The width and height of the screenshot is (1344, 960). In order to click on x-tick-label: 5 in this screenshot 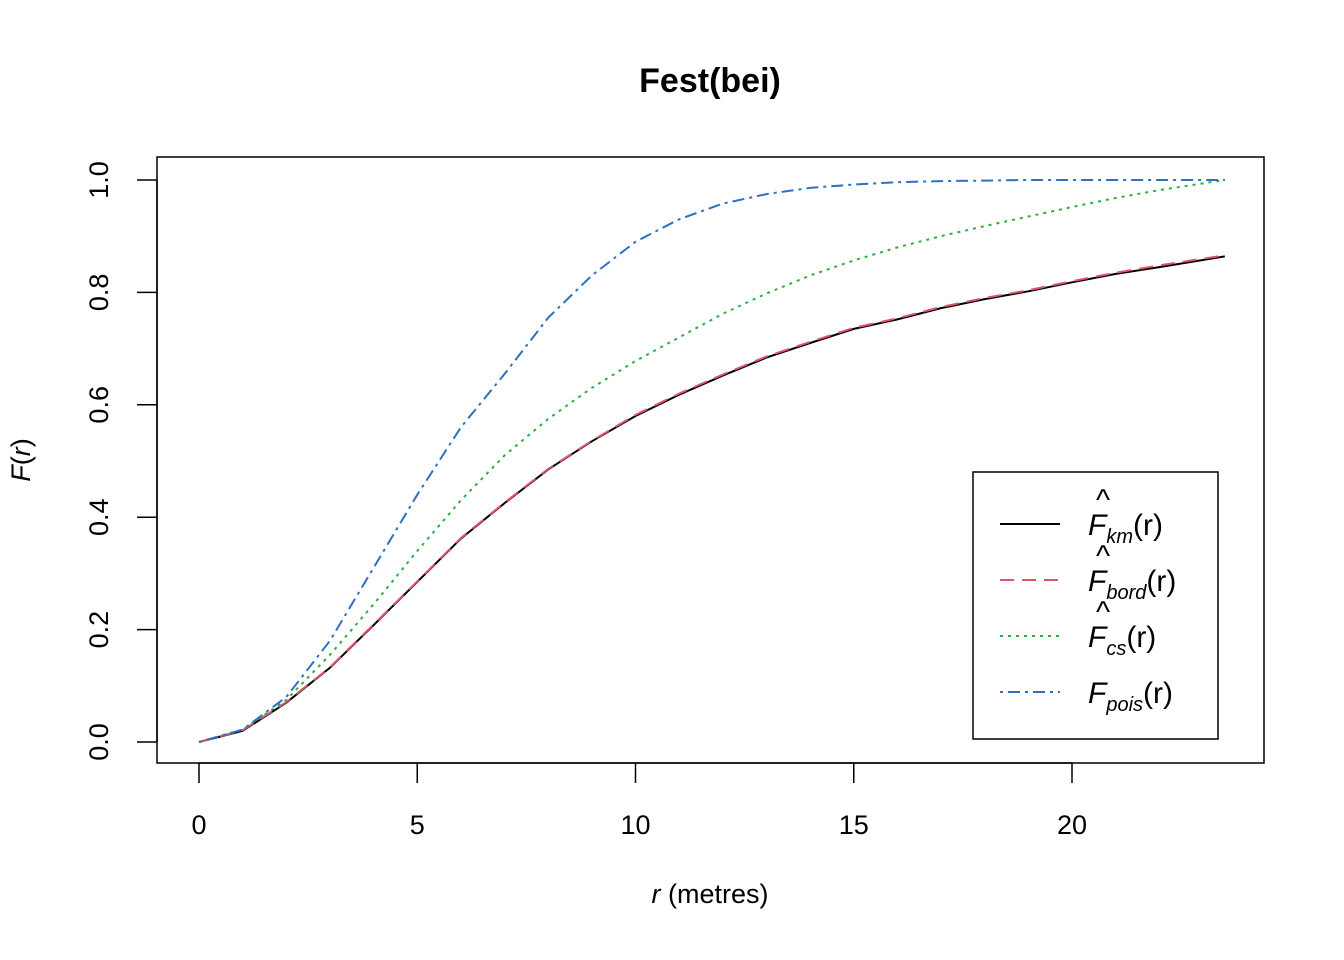, I will do `click(417, 825)`.